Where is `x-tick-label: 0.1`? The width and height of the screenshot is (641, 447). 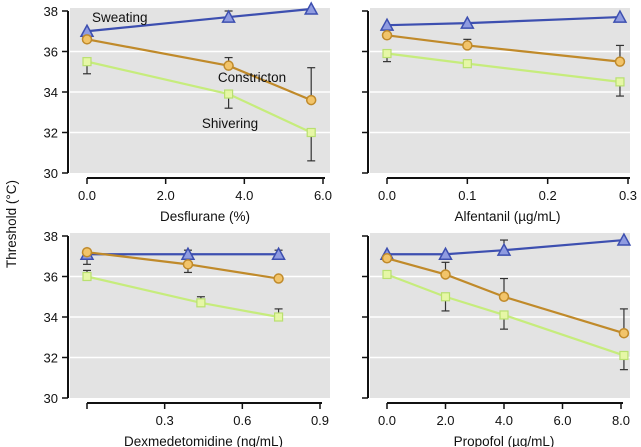
x-tick-label: 0.1 is located at coordinates (467, 195).